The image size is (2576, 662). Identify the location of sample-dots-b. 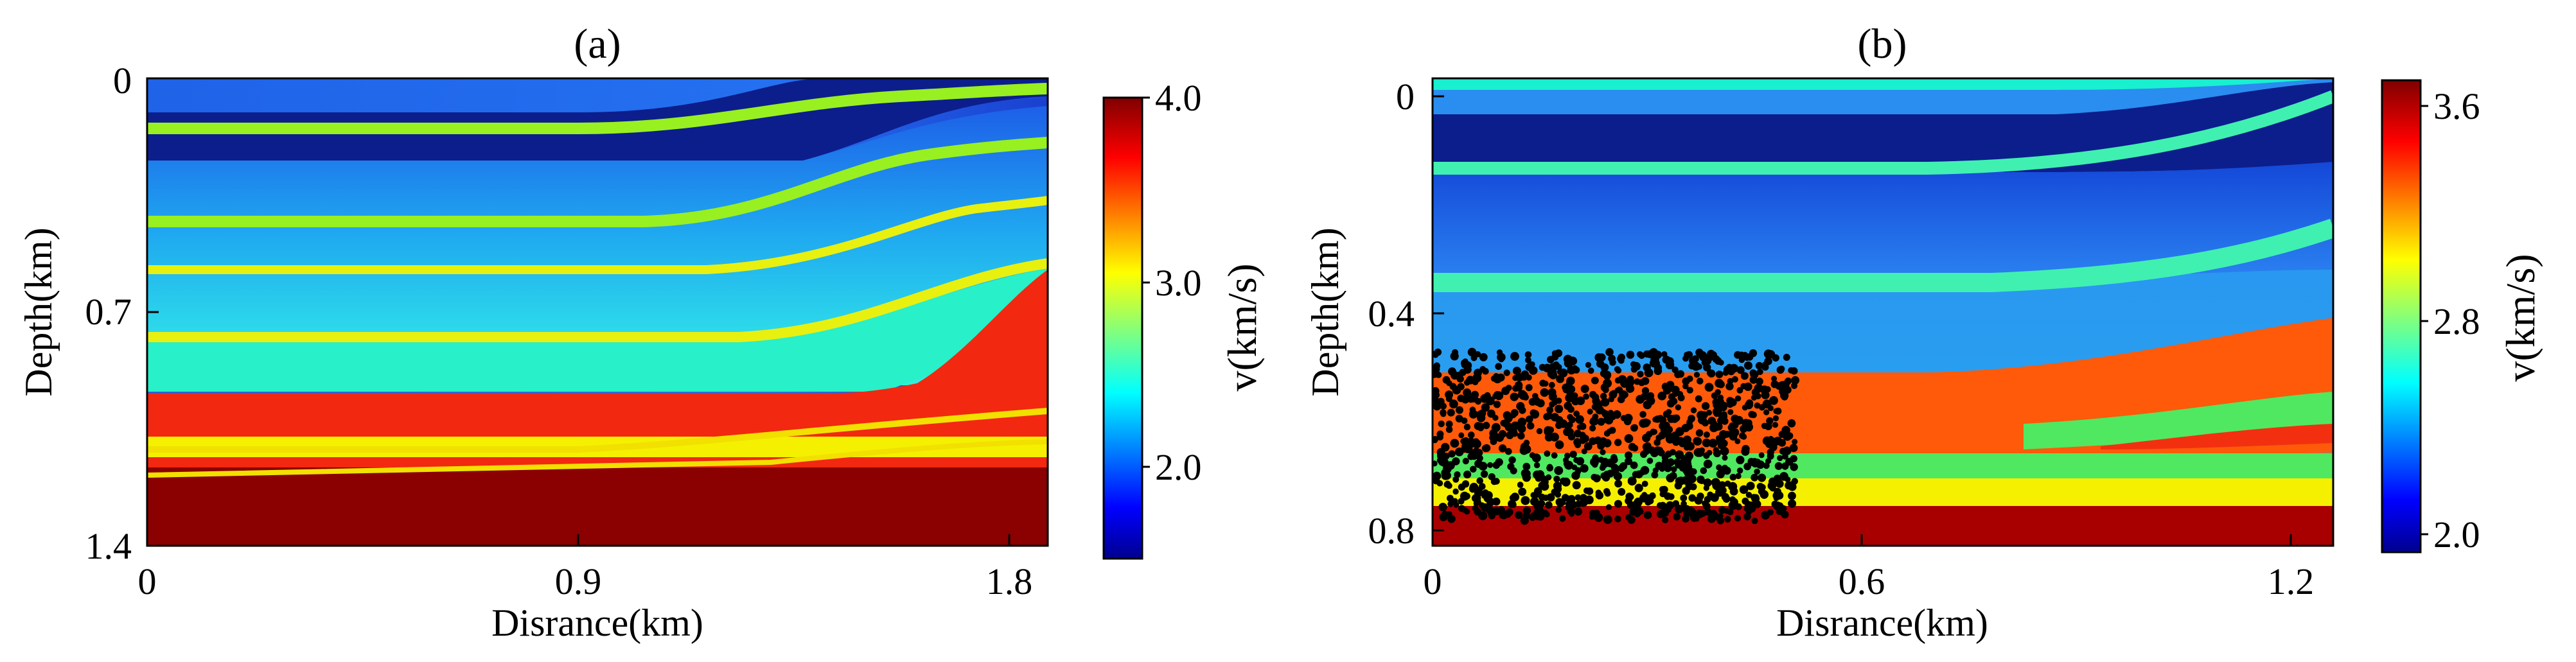
(1616, 436).